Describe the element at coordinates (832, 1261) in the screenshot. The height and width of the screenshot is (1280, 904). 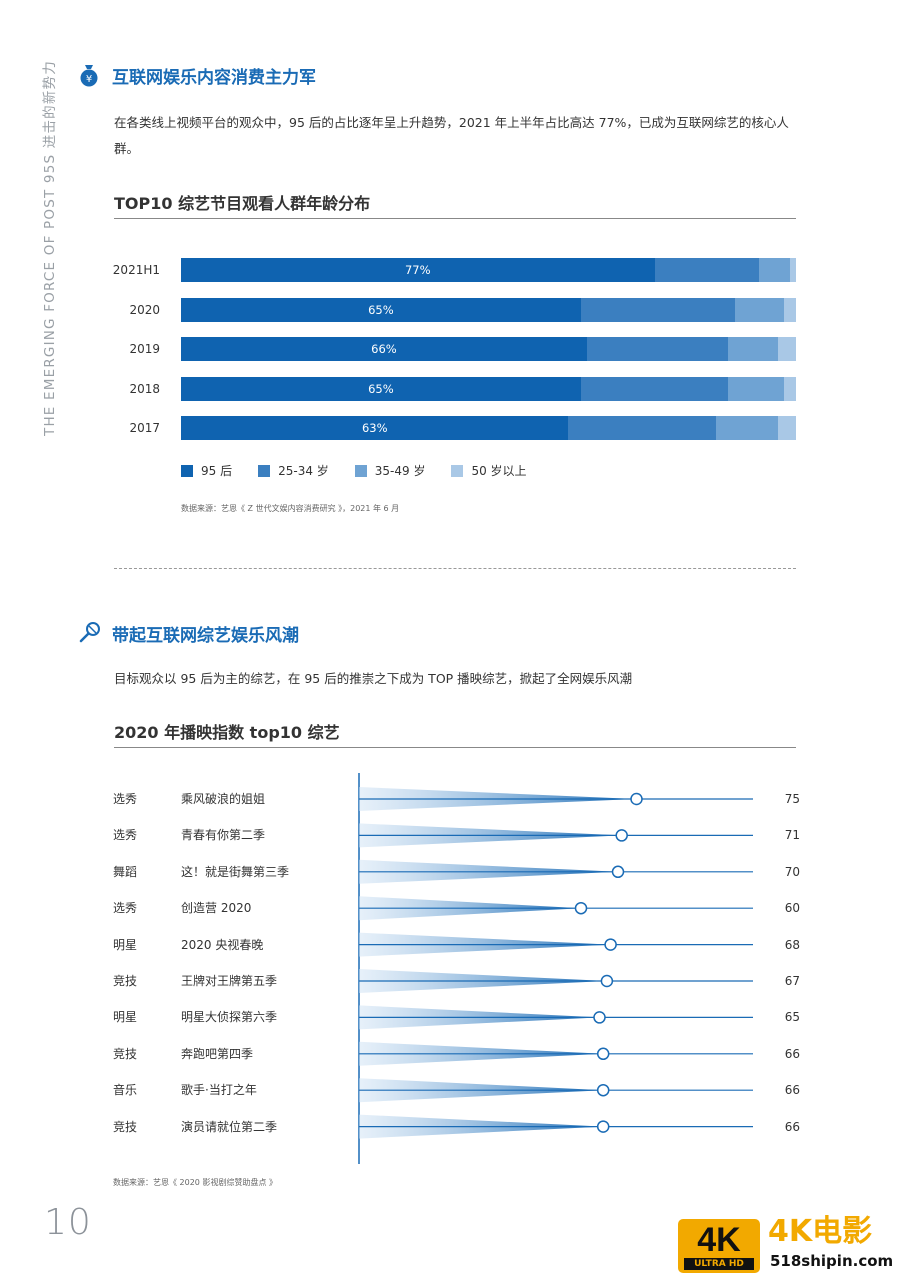
I see `watermark-url: 518shipin.com` at that location.